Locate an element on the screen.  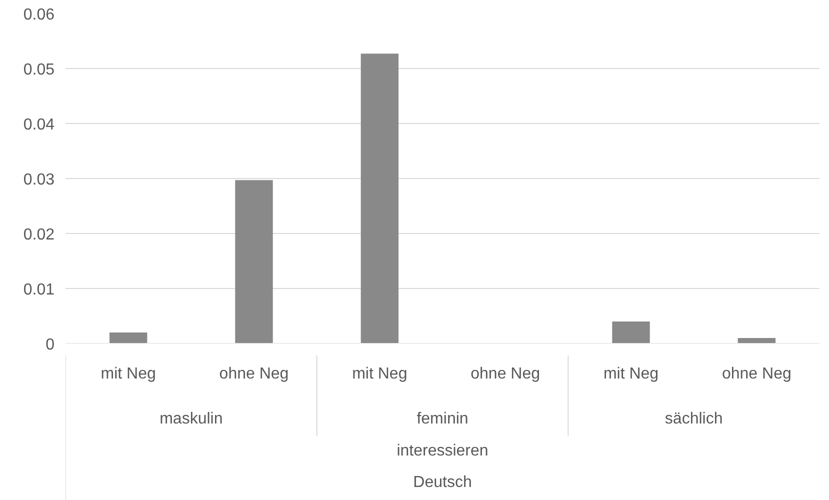
y-tick-label: 0.06 is located at coordinates (39, 15).